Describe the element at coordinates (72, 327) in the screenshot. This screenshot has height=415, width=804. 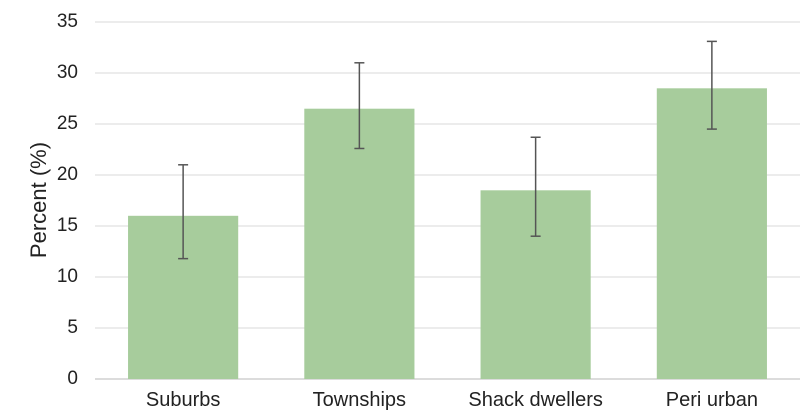
I see `y-tick-label: 5` at that location.